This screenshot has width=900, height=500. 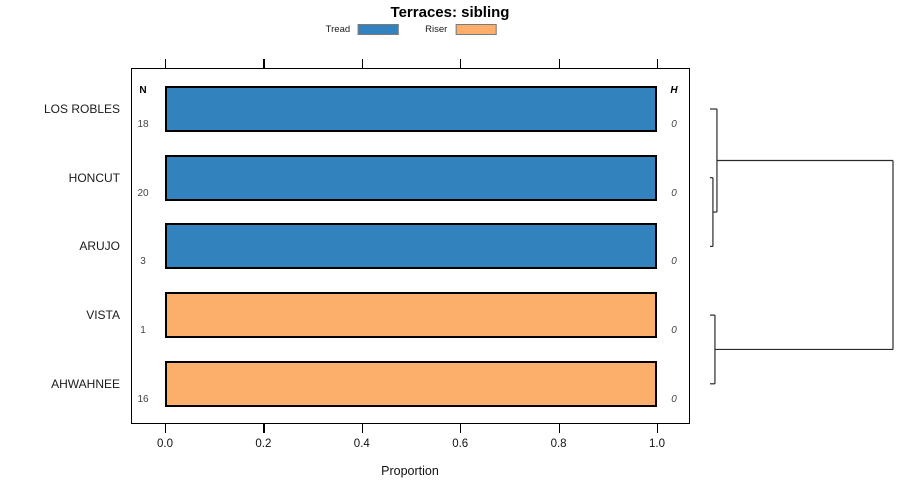 What do you see at coordinates (103, 315) in the screenshot?
I see `category-label: VISTA` at bounding box center [103, 315].